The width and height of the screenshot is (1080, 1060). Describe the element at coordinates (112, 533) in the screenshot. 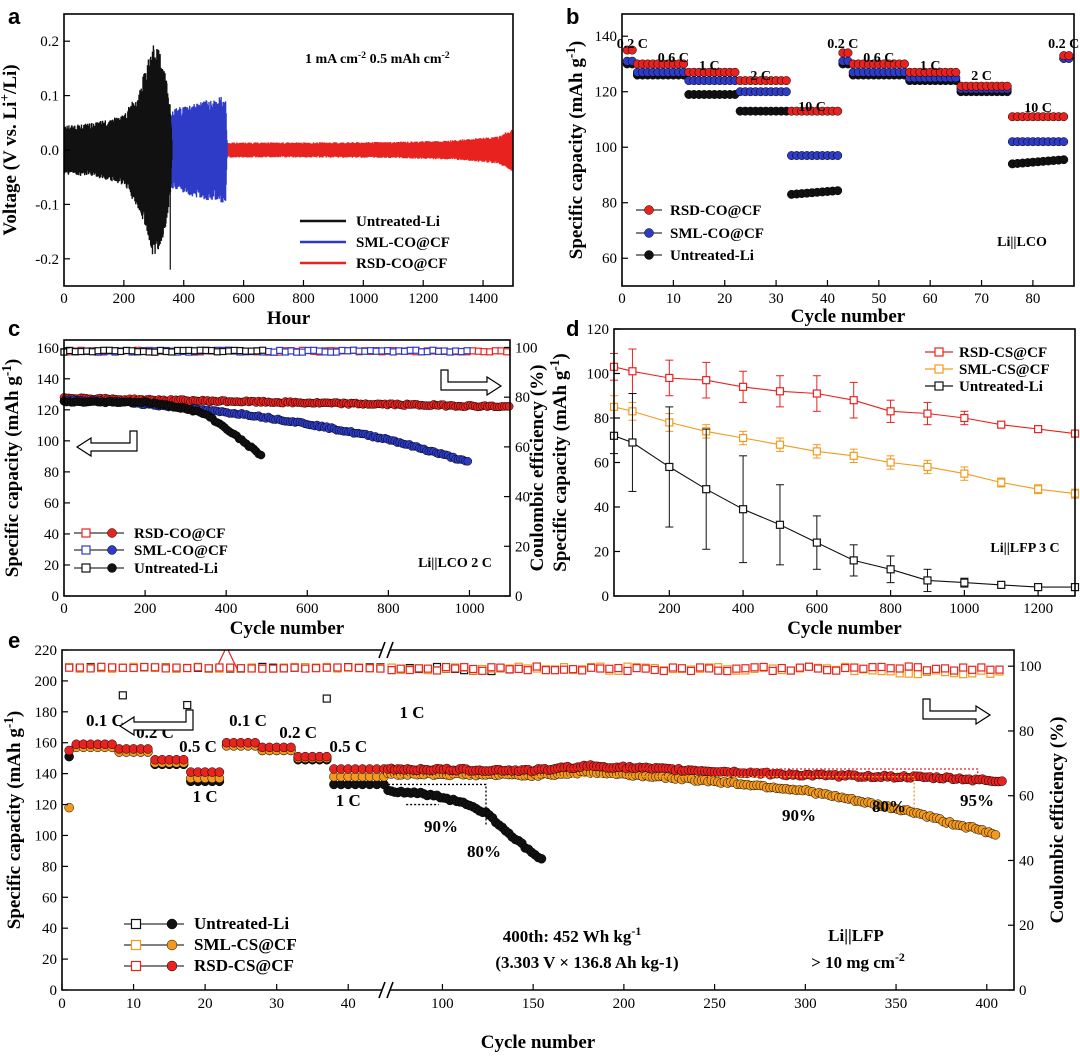

I see `panel-c-legend-cap` at that location.